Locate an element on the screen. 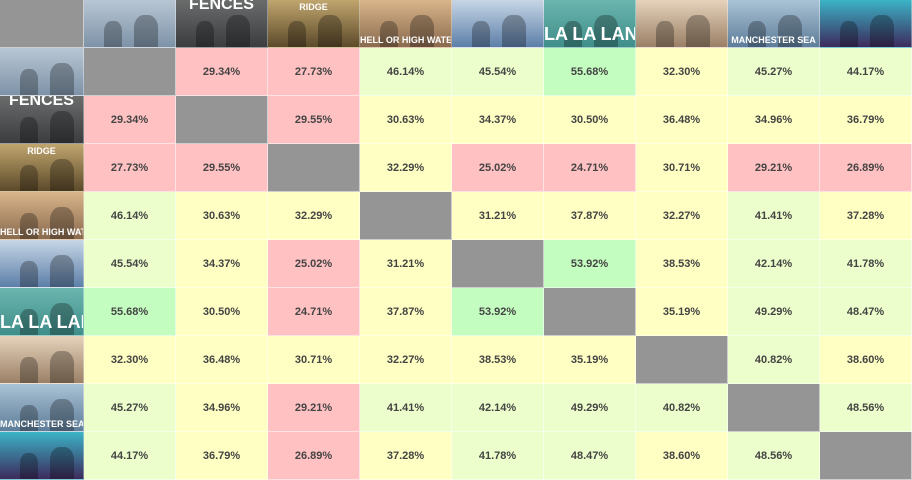 The height and width of the screenshot is (480, 912). row-poster-hacksaw-ridge: RIDGE is located at coordinates (42, 168).